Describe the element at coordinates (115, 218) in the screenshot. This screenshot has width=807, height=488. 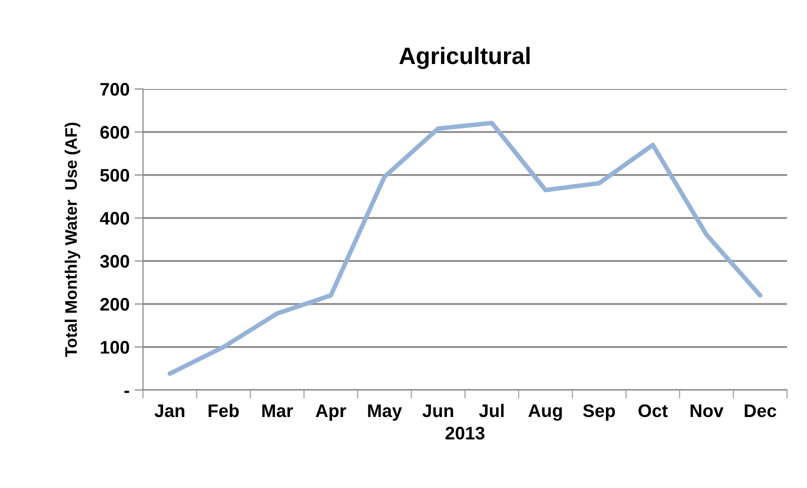
I see `y-tick-label: 400` at that location.